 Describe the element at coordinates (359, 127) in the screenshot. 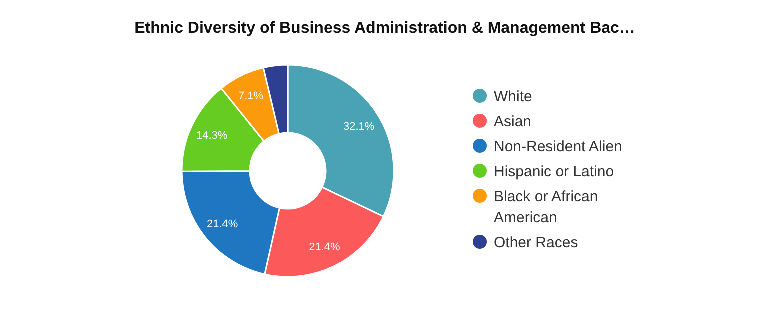

I see `data-label: 32.1%` at that location.